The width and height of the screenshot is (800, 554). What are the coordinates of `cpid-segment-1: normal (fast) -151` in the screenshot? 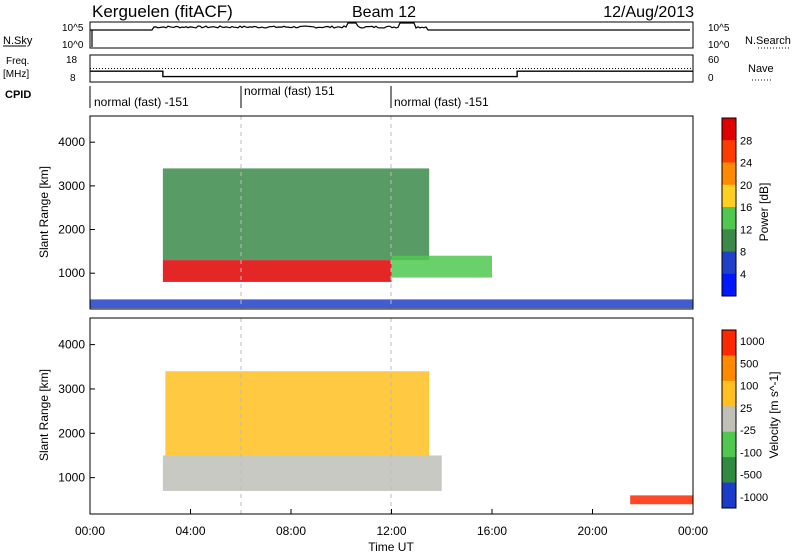 It's located at (141, 102).